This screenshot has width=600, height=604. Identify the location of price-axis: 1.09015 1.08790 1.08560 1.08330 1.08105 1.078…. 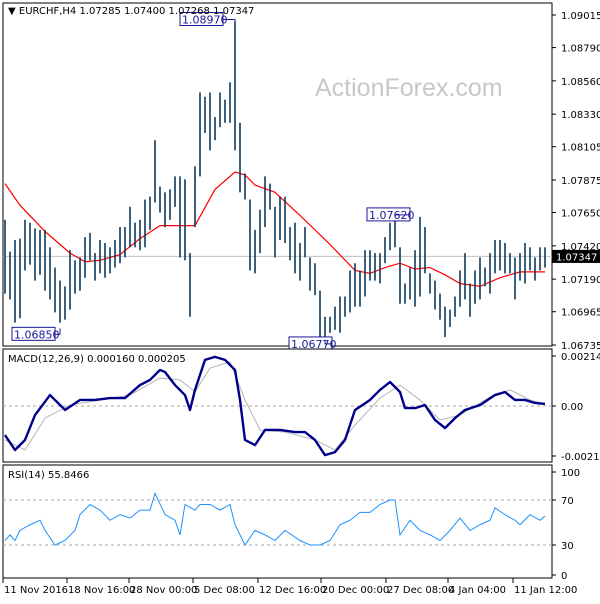
(576, 181).